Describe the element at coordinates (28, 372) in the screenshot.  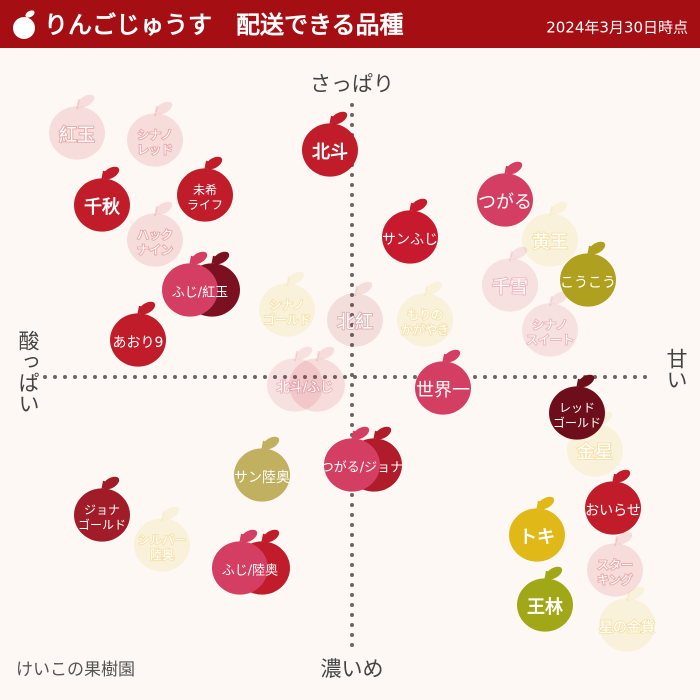
I see `axis-left: 酸っぱい` at that location.